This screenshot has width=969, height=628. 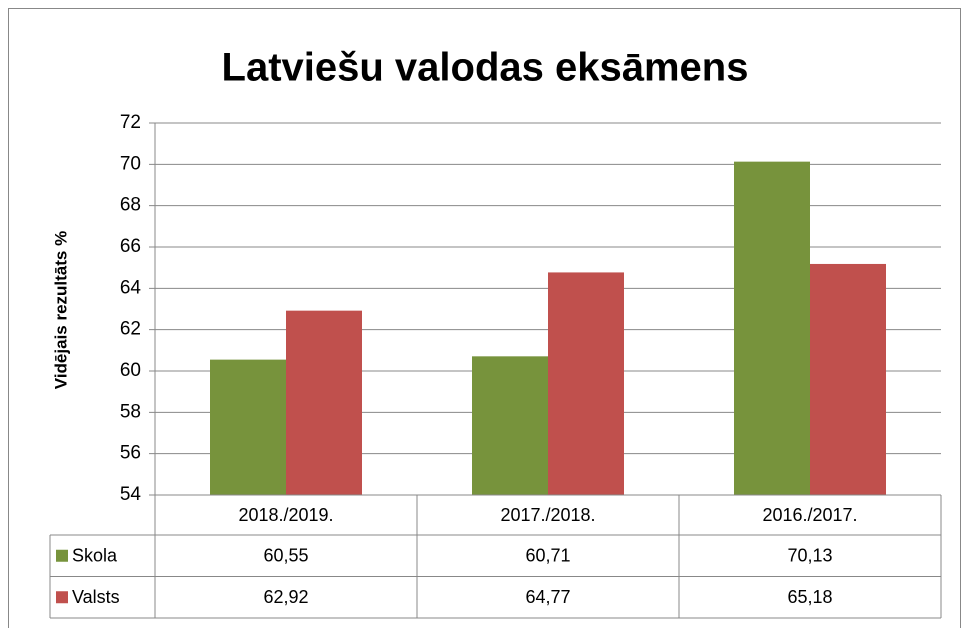 I want to click on table-value: 64,77, so click(x=547, y=597).